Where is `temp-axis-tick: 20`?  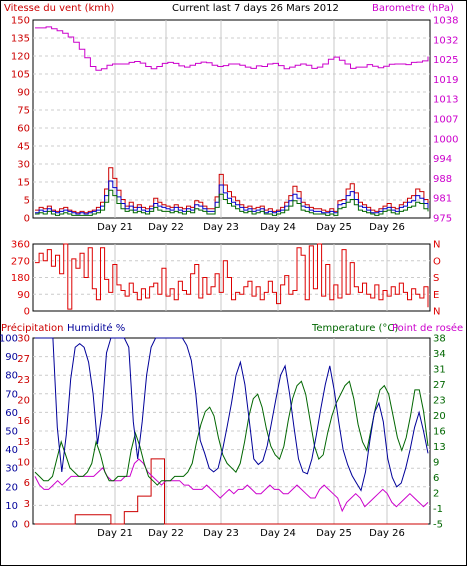
temp-axis-tick: 20 is located at coordinates (439, 416).